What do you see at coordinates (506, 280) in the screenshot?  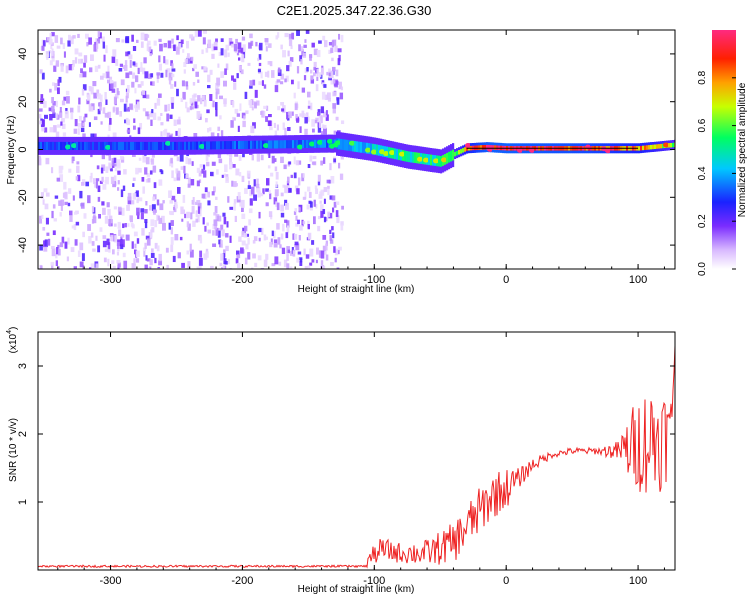 I see `spectrogram-xtick-label: 0` at bounding box center [506, 280].